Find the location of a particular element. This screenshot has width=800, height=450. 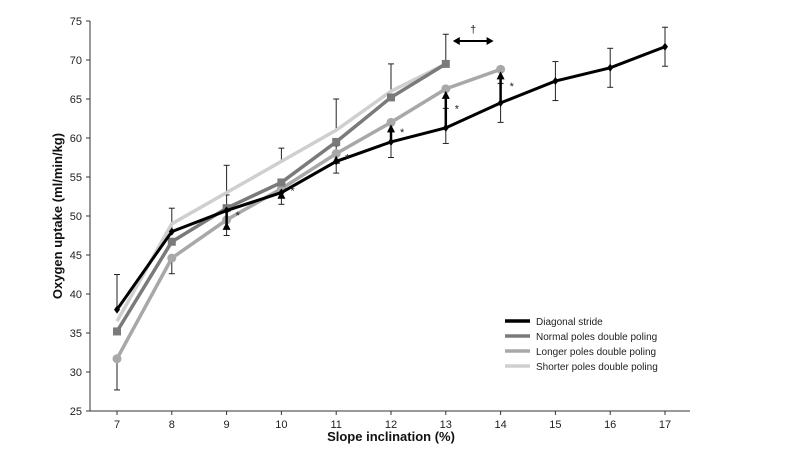

legend-label: Shorter poles double poling is located at coordinates (597, 367).